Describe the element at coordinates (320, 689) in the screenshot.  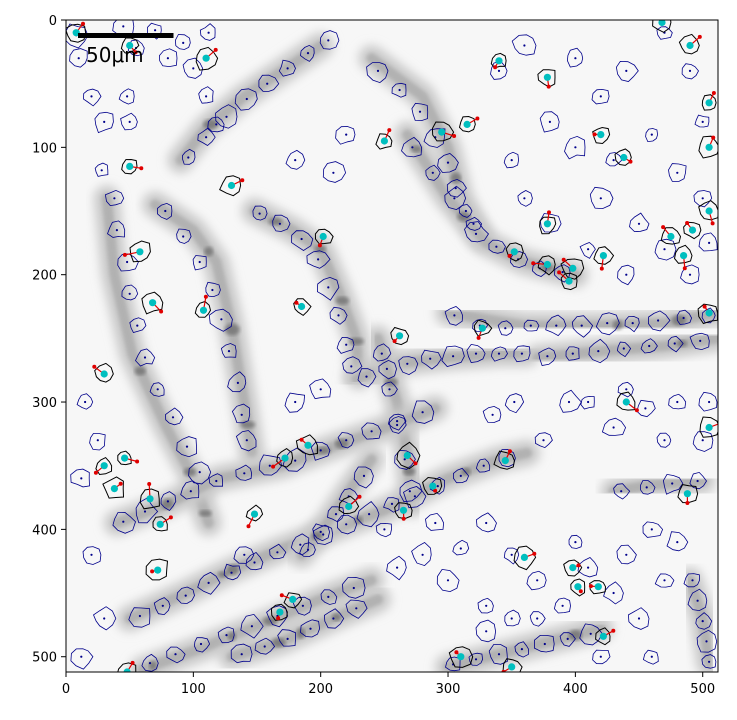
I see `x-tick-label: 200` at that location.